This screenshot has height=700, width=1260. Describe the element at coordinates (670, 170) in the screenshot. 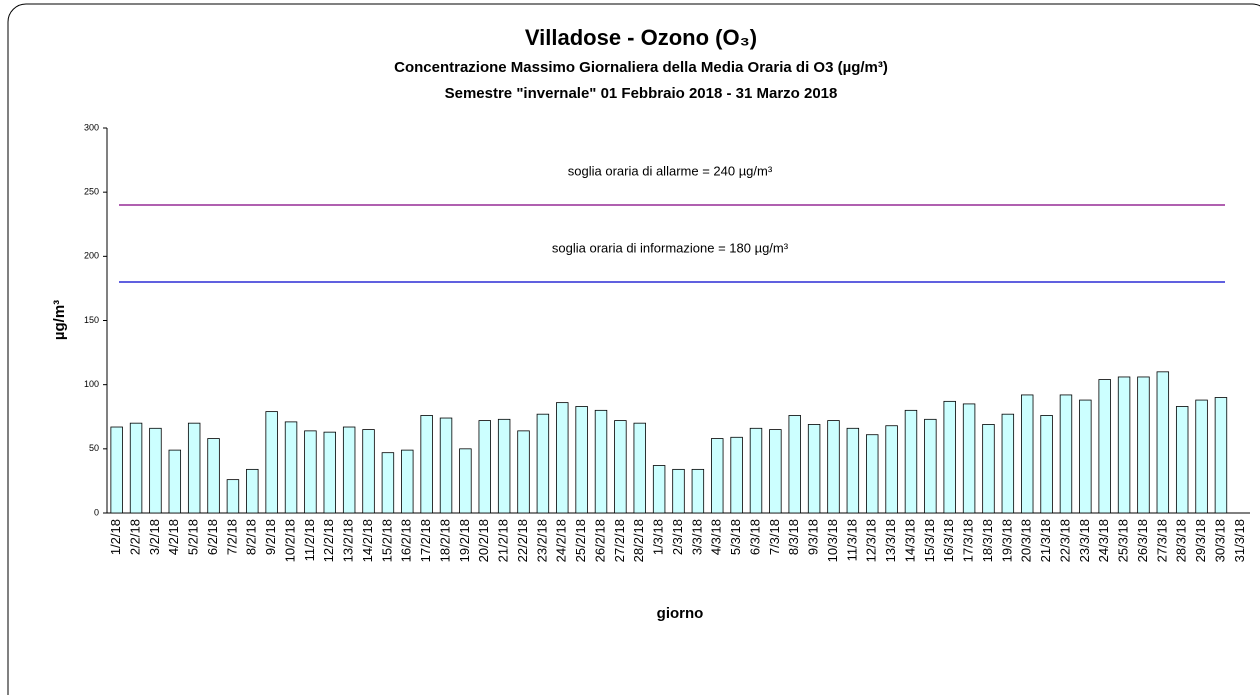

I see `threshold-label: soglia oraria di allarme = 240 µg/m³` at that location.